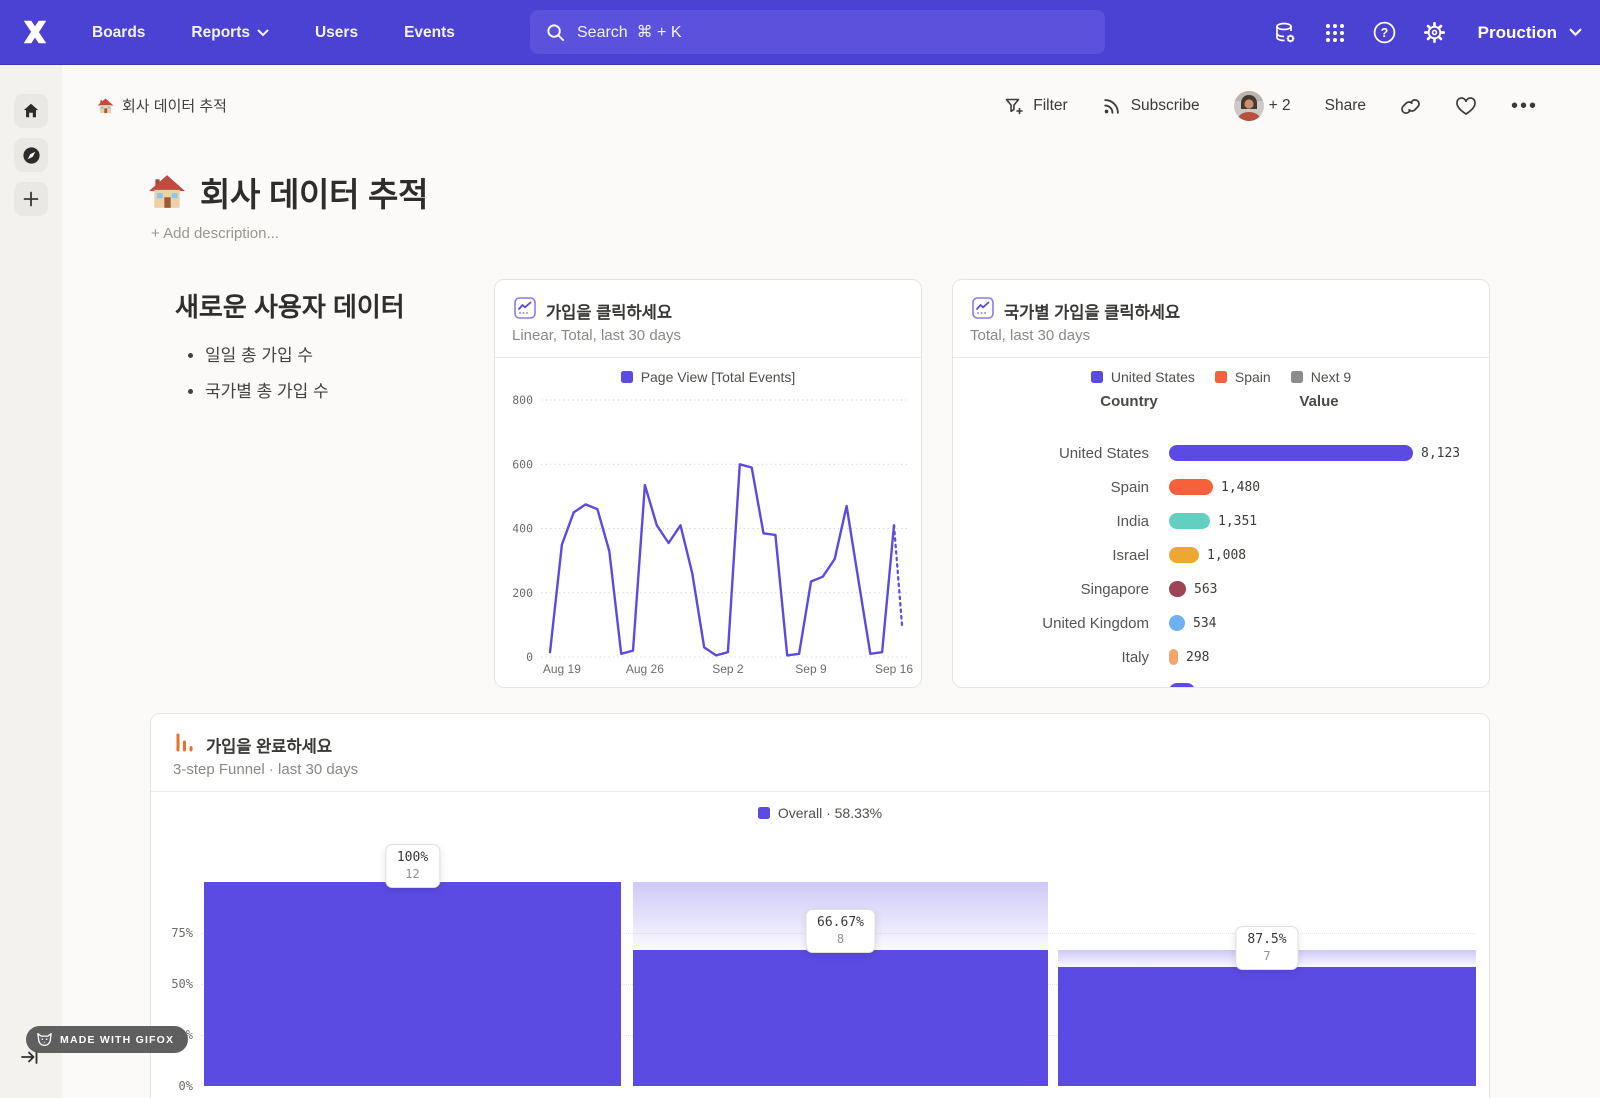 The height and width of the screenshot is (1098, 1600). Describe the element at coordinates (1242, 377) in the screenshot. I see `legend-item: Spain` at that location.